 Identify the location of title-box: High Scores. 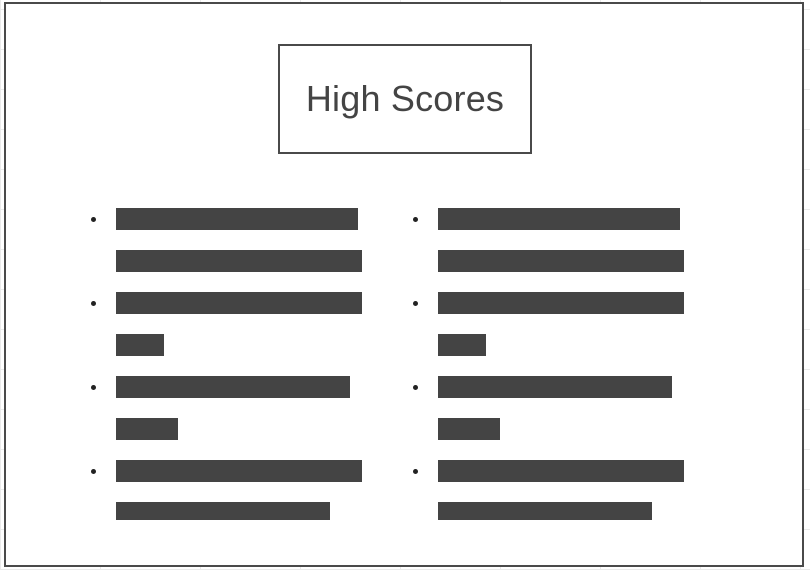
(405, 99).